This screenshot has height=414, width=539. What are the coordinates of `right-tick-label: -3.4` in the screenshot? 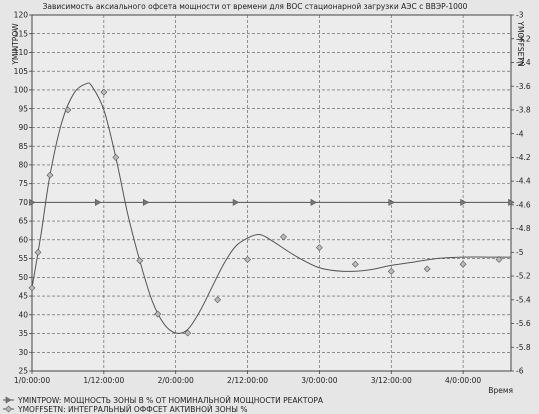 It's located at (523, 62).